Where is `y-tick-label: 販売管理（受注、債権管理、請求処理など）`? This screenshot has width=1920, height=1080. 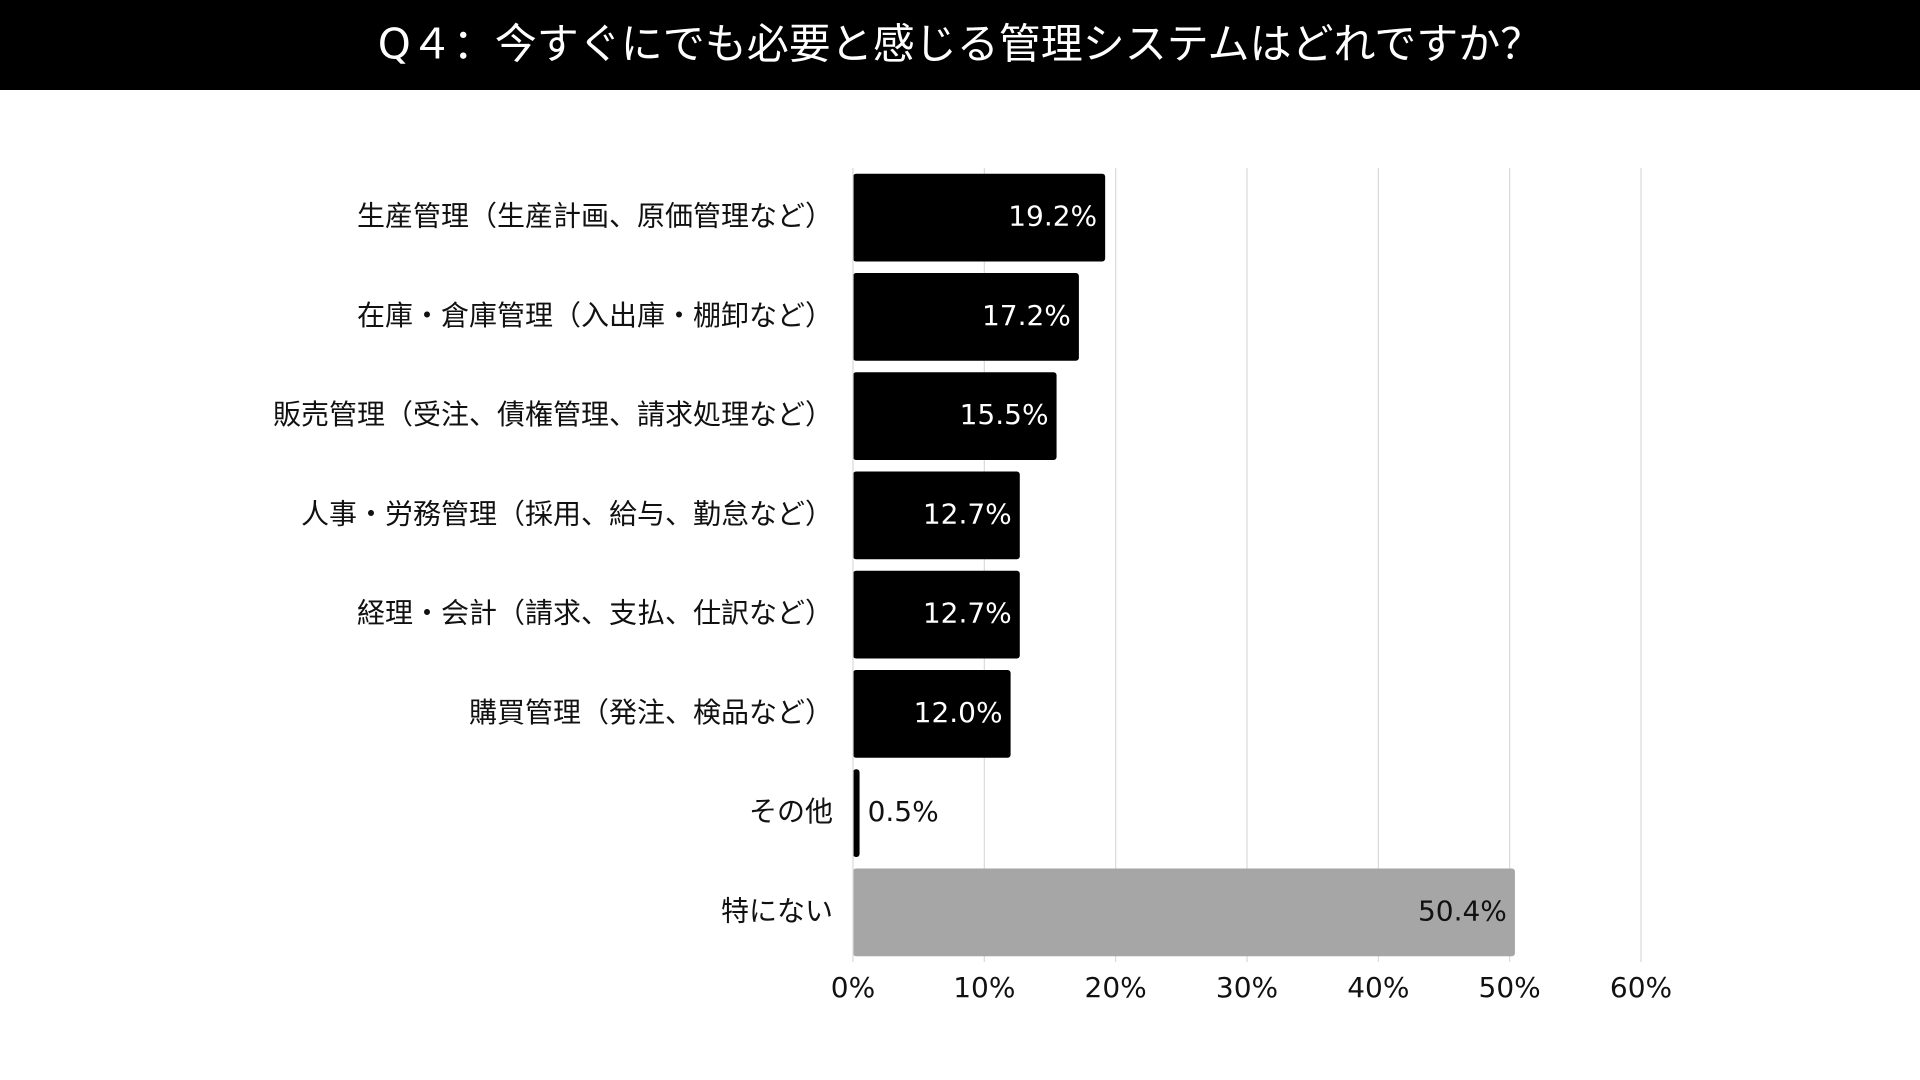 y-tick-label: 販売管理（受注、債権管理、請求処理など） is located at coordinates (553, 414).